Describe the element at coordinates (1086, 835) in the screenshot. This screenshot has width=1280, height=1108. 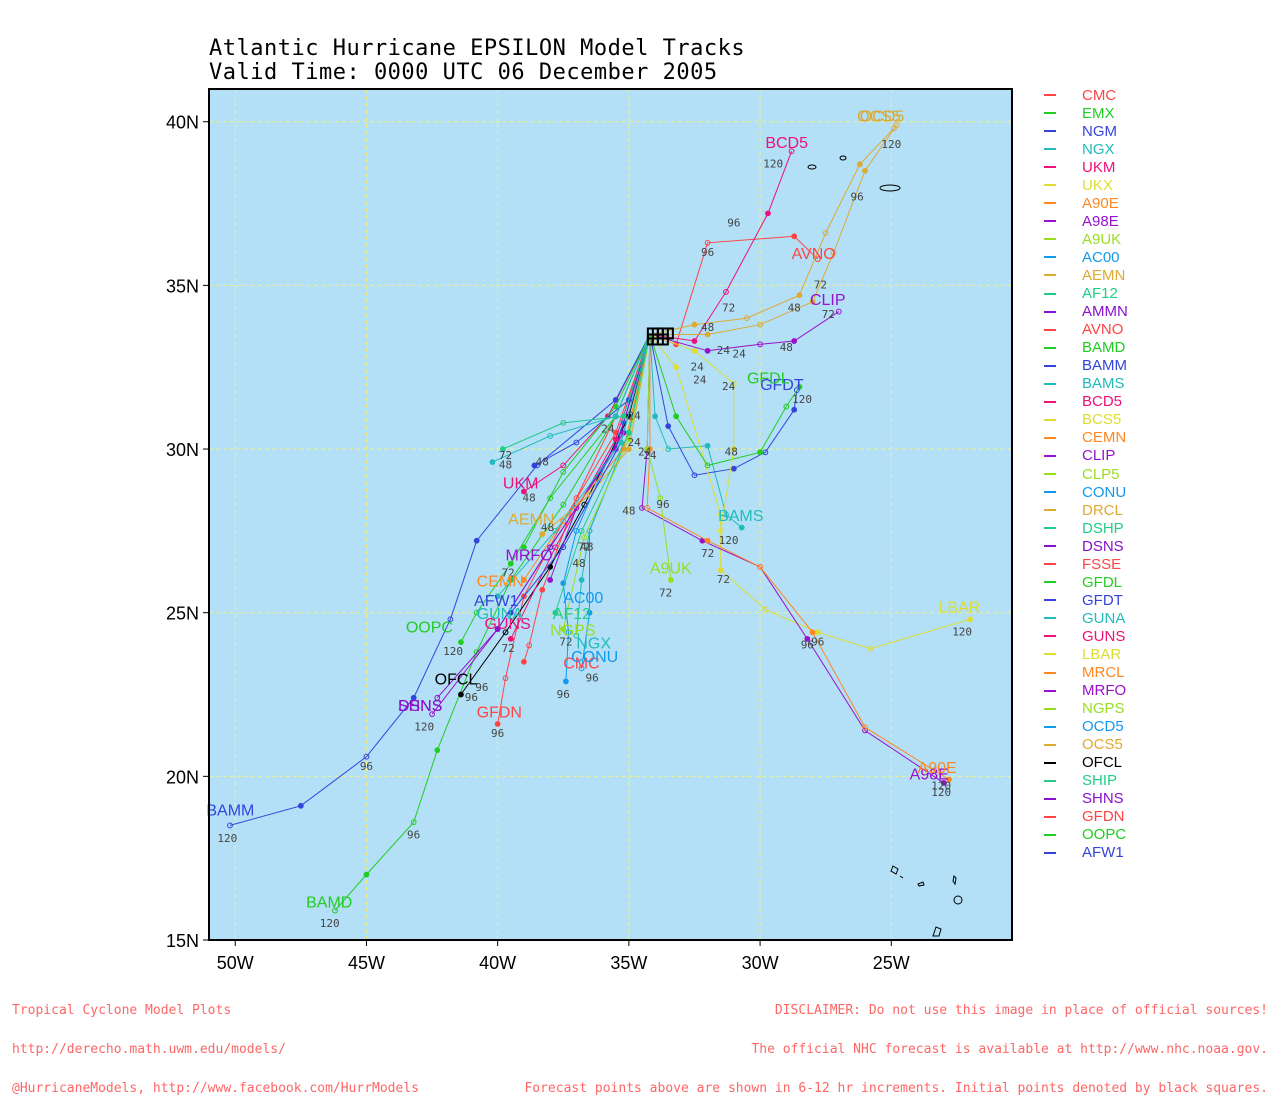
I see `legend-item-oopc: OOPC` at that location.